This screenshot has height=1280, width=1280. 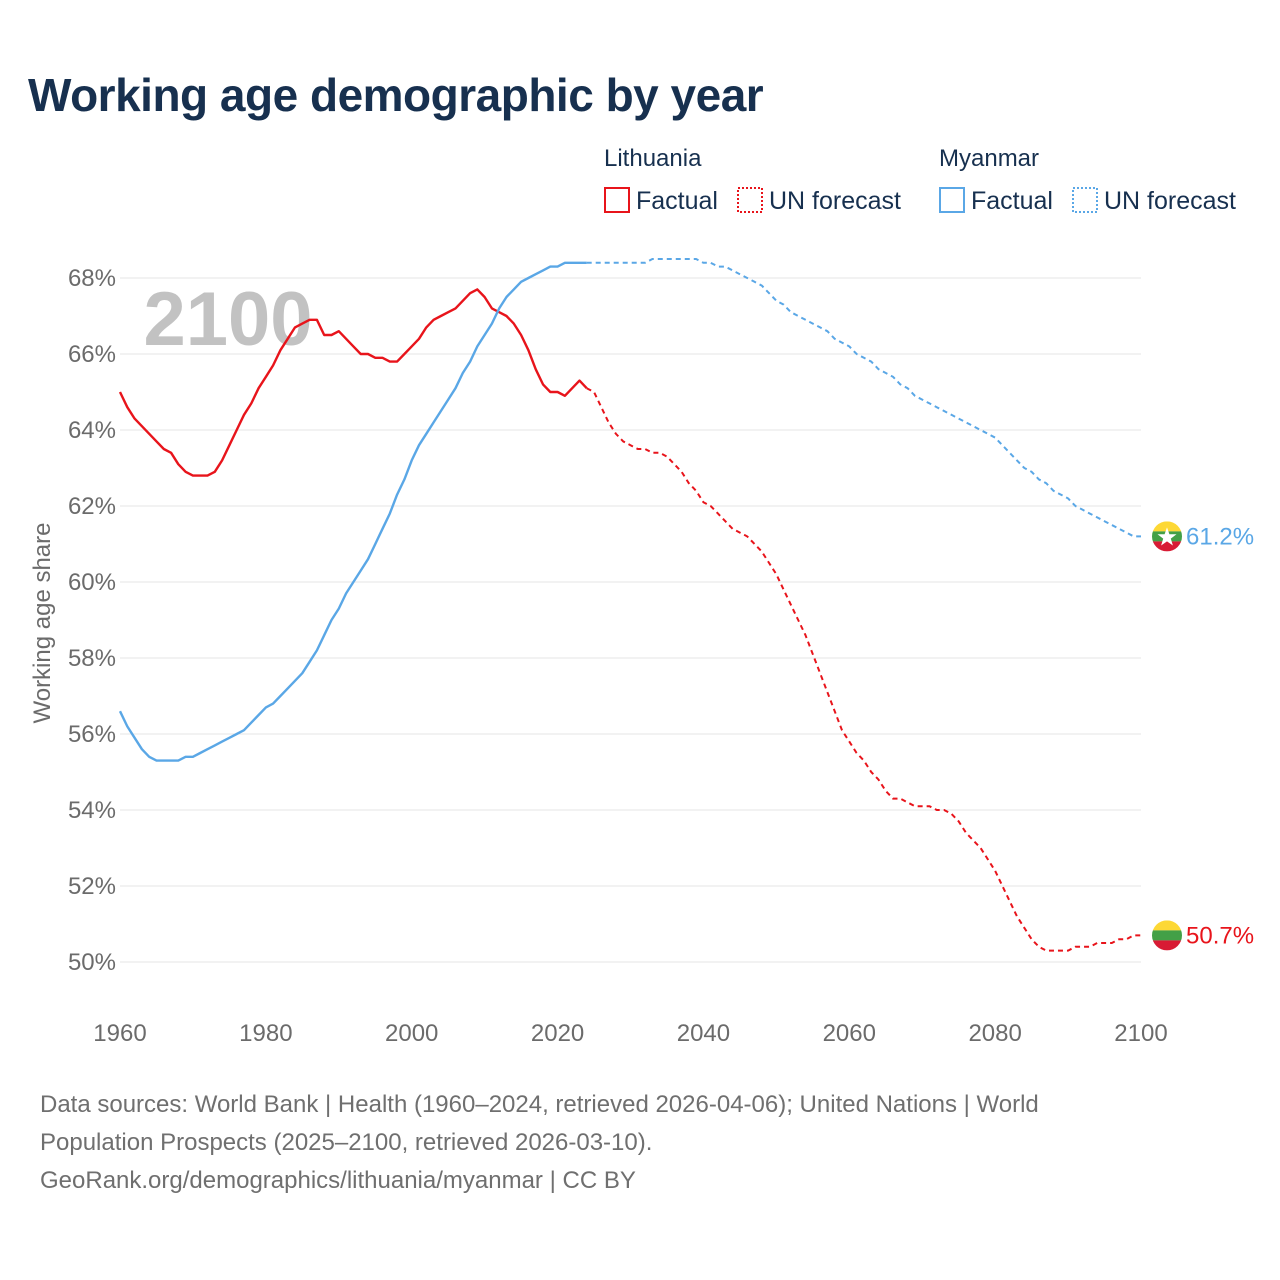 What do you see at coordinates (617, 200) in the screenshot?
I see `legend-swatch-factual-lithuania` at bounding box center [617, 200].